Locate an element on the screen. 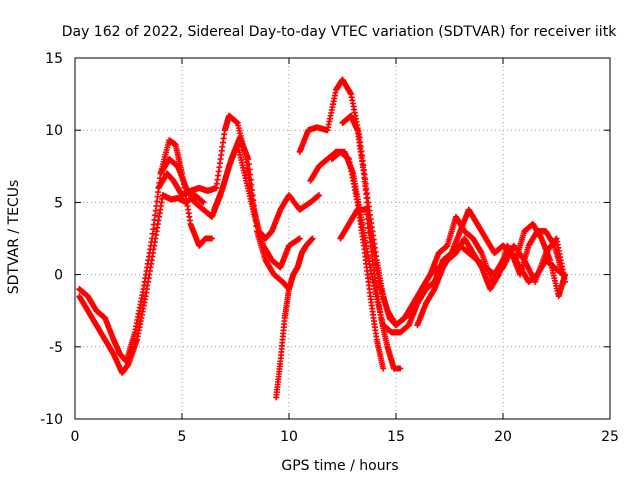 The width and height of the screenshot is (640, 480). x-tick-label: 10 is located at coordinates (289, 437).